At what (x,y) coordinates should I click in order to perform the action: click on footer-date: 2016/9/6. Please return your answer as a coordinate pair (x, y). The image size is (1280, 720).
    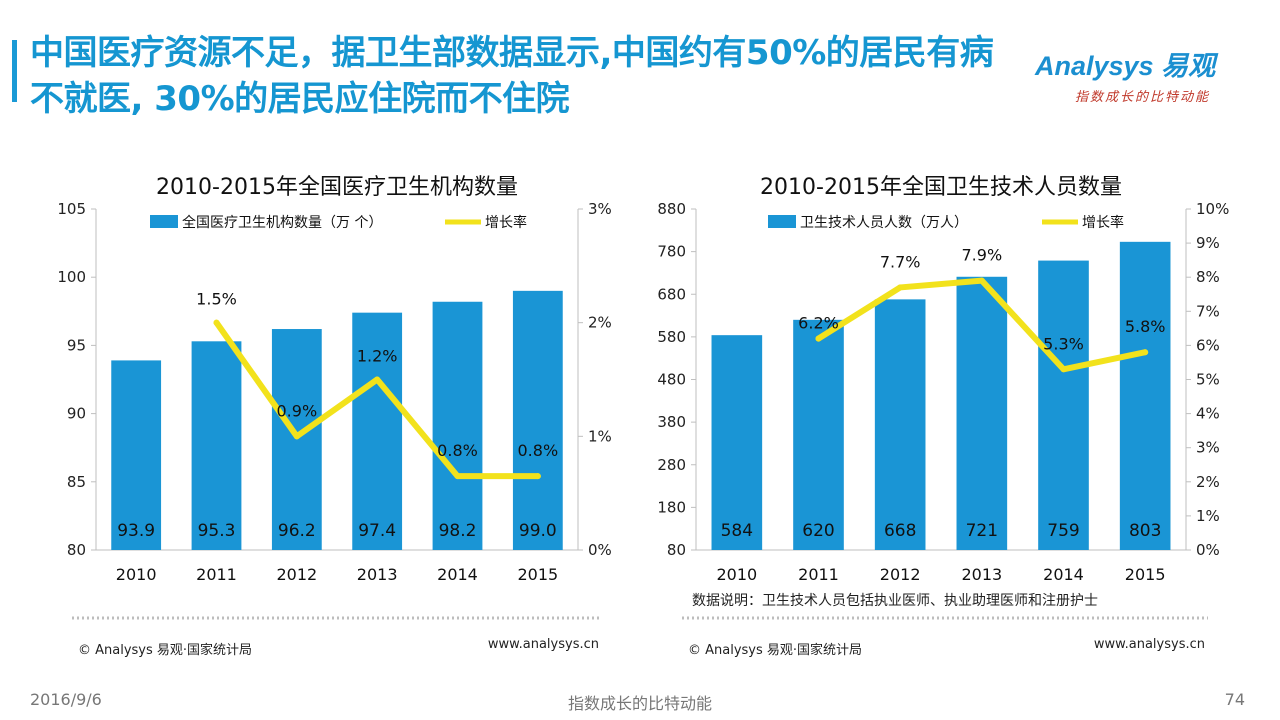
    Looking at the image, I should click on (66, 699).